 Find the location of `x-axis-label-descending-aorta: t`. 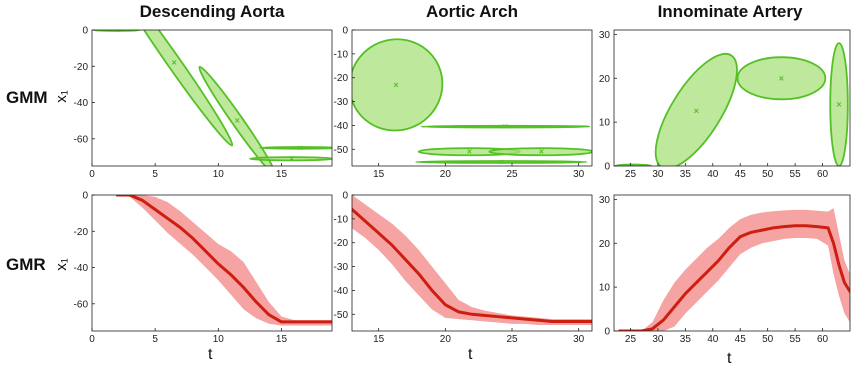

x-axis-label-descending-aorta: t is located at coordinates (210, 354).